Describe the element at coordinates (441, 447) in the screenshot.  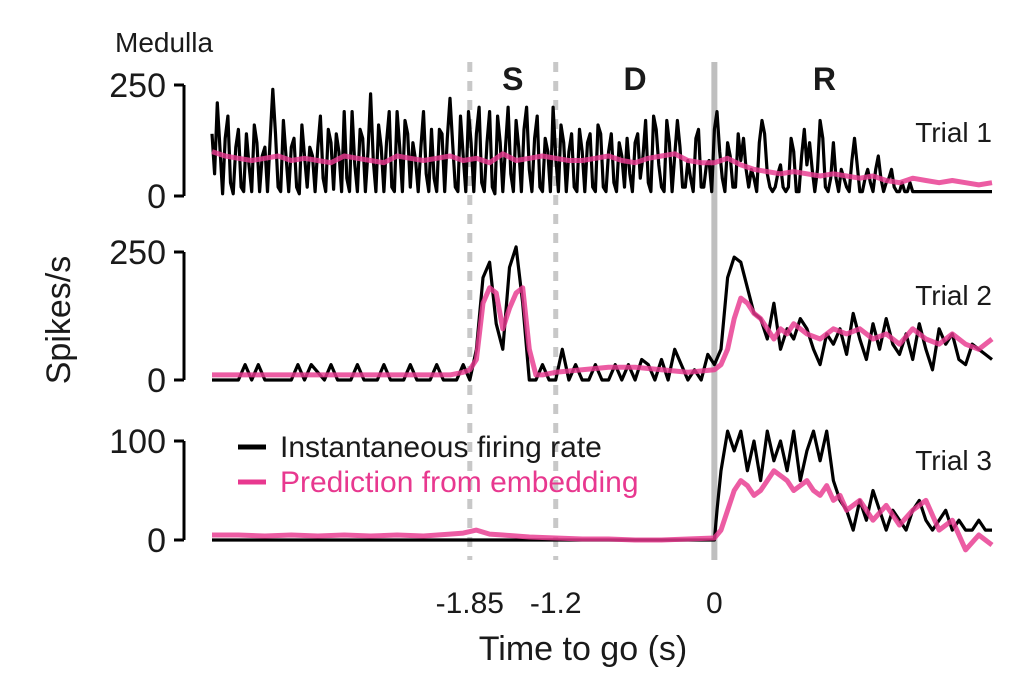
I see `legend-label-observed: Instantaneous firing rate` at that location.